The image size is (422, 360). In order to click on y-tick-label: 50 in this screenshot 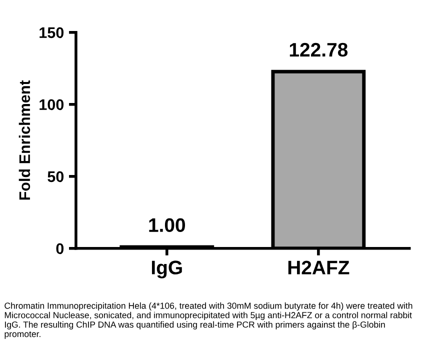, I will do `click(56, 176)`.